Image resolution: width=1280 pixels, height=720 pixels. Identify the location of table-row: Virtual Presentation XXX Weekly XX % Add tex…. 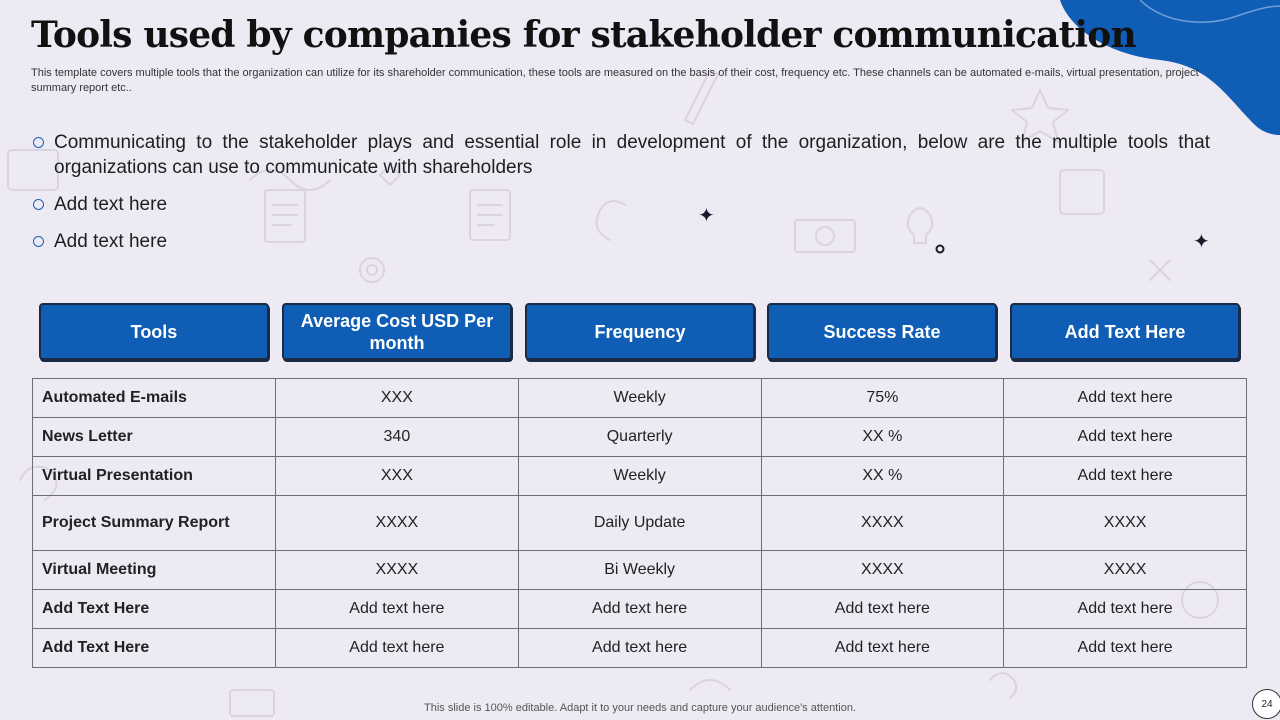
(639, 476).